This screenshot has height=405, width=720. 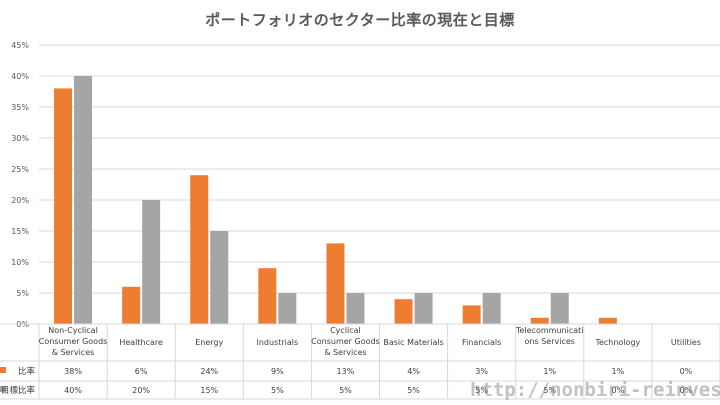 I want to click on category-label: Technology, so click(x=617, y=342).